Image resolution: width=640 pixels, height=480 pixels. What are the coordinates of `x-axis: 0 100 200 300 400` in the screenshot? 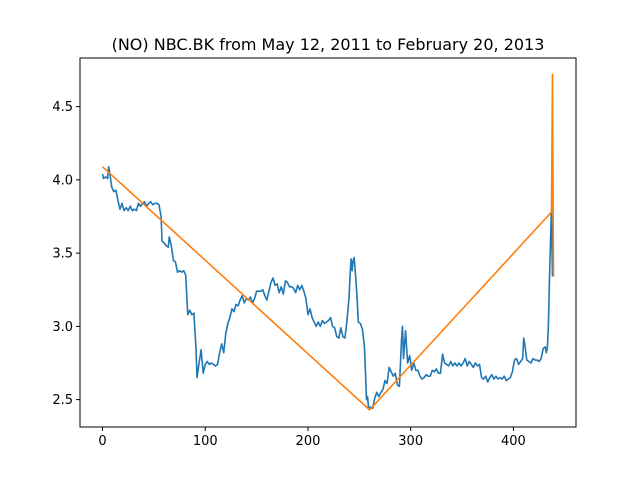 It's located at (312, 438).